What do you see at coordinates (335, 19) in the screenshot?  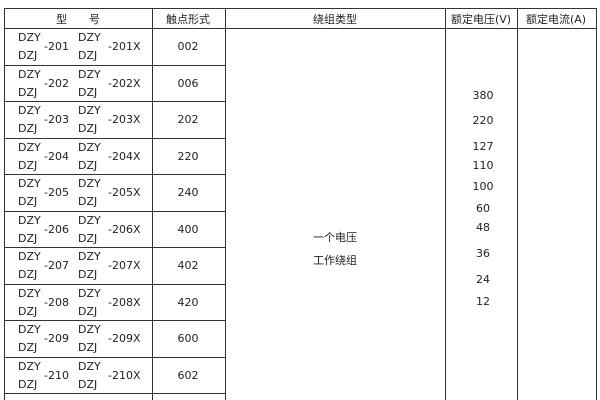 I see `header-winding: 绕组类型` at bounding box center [335, 19].